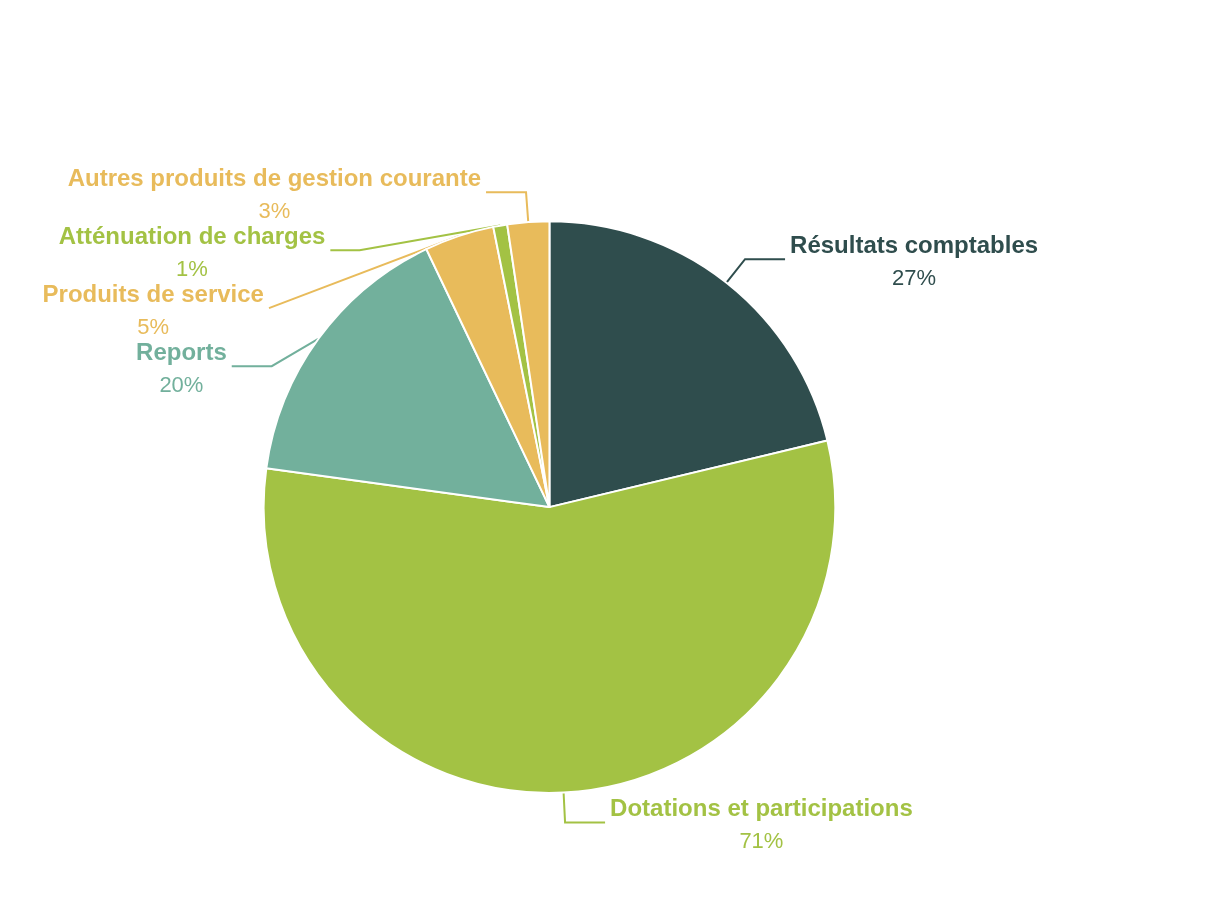  What do you see at coordinates (914, 244) in the screenshot?
I see `slice-label: Résultats comptables` at bounding box center [914, 244].